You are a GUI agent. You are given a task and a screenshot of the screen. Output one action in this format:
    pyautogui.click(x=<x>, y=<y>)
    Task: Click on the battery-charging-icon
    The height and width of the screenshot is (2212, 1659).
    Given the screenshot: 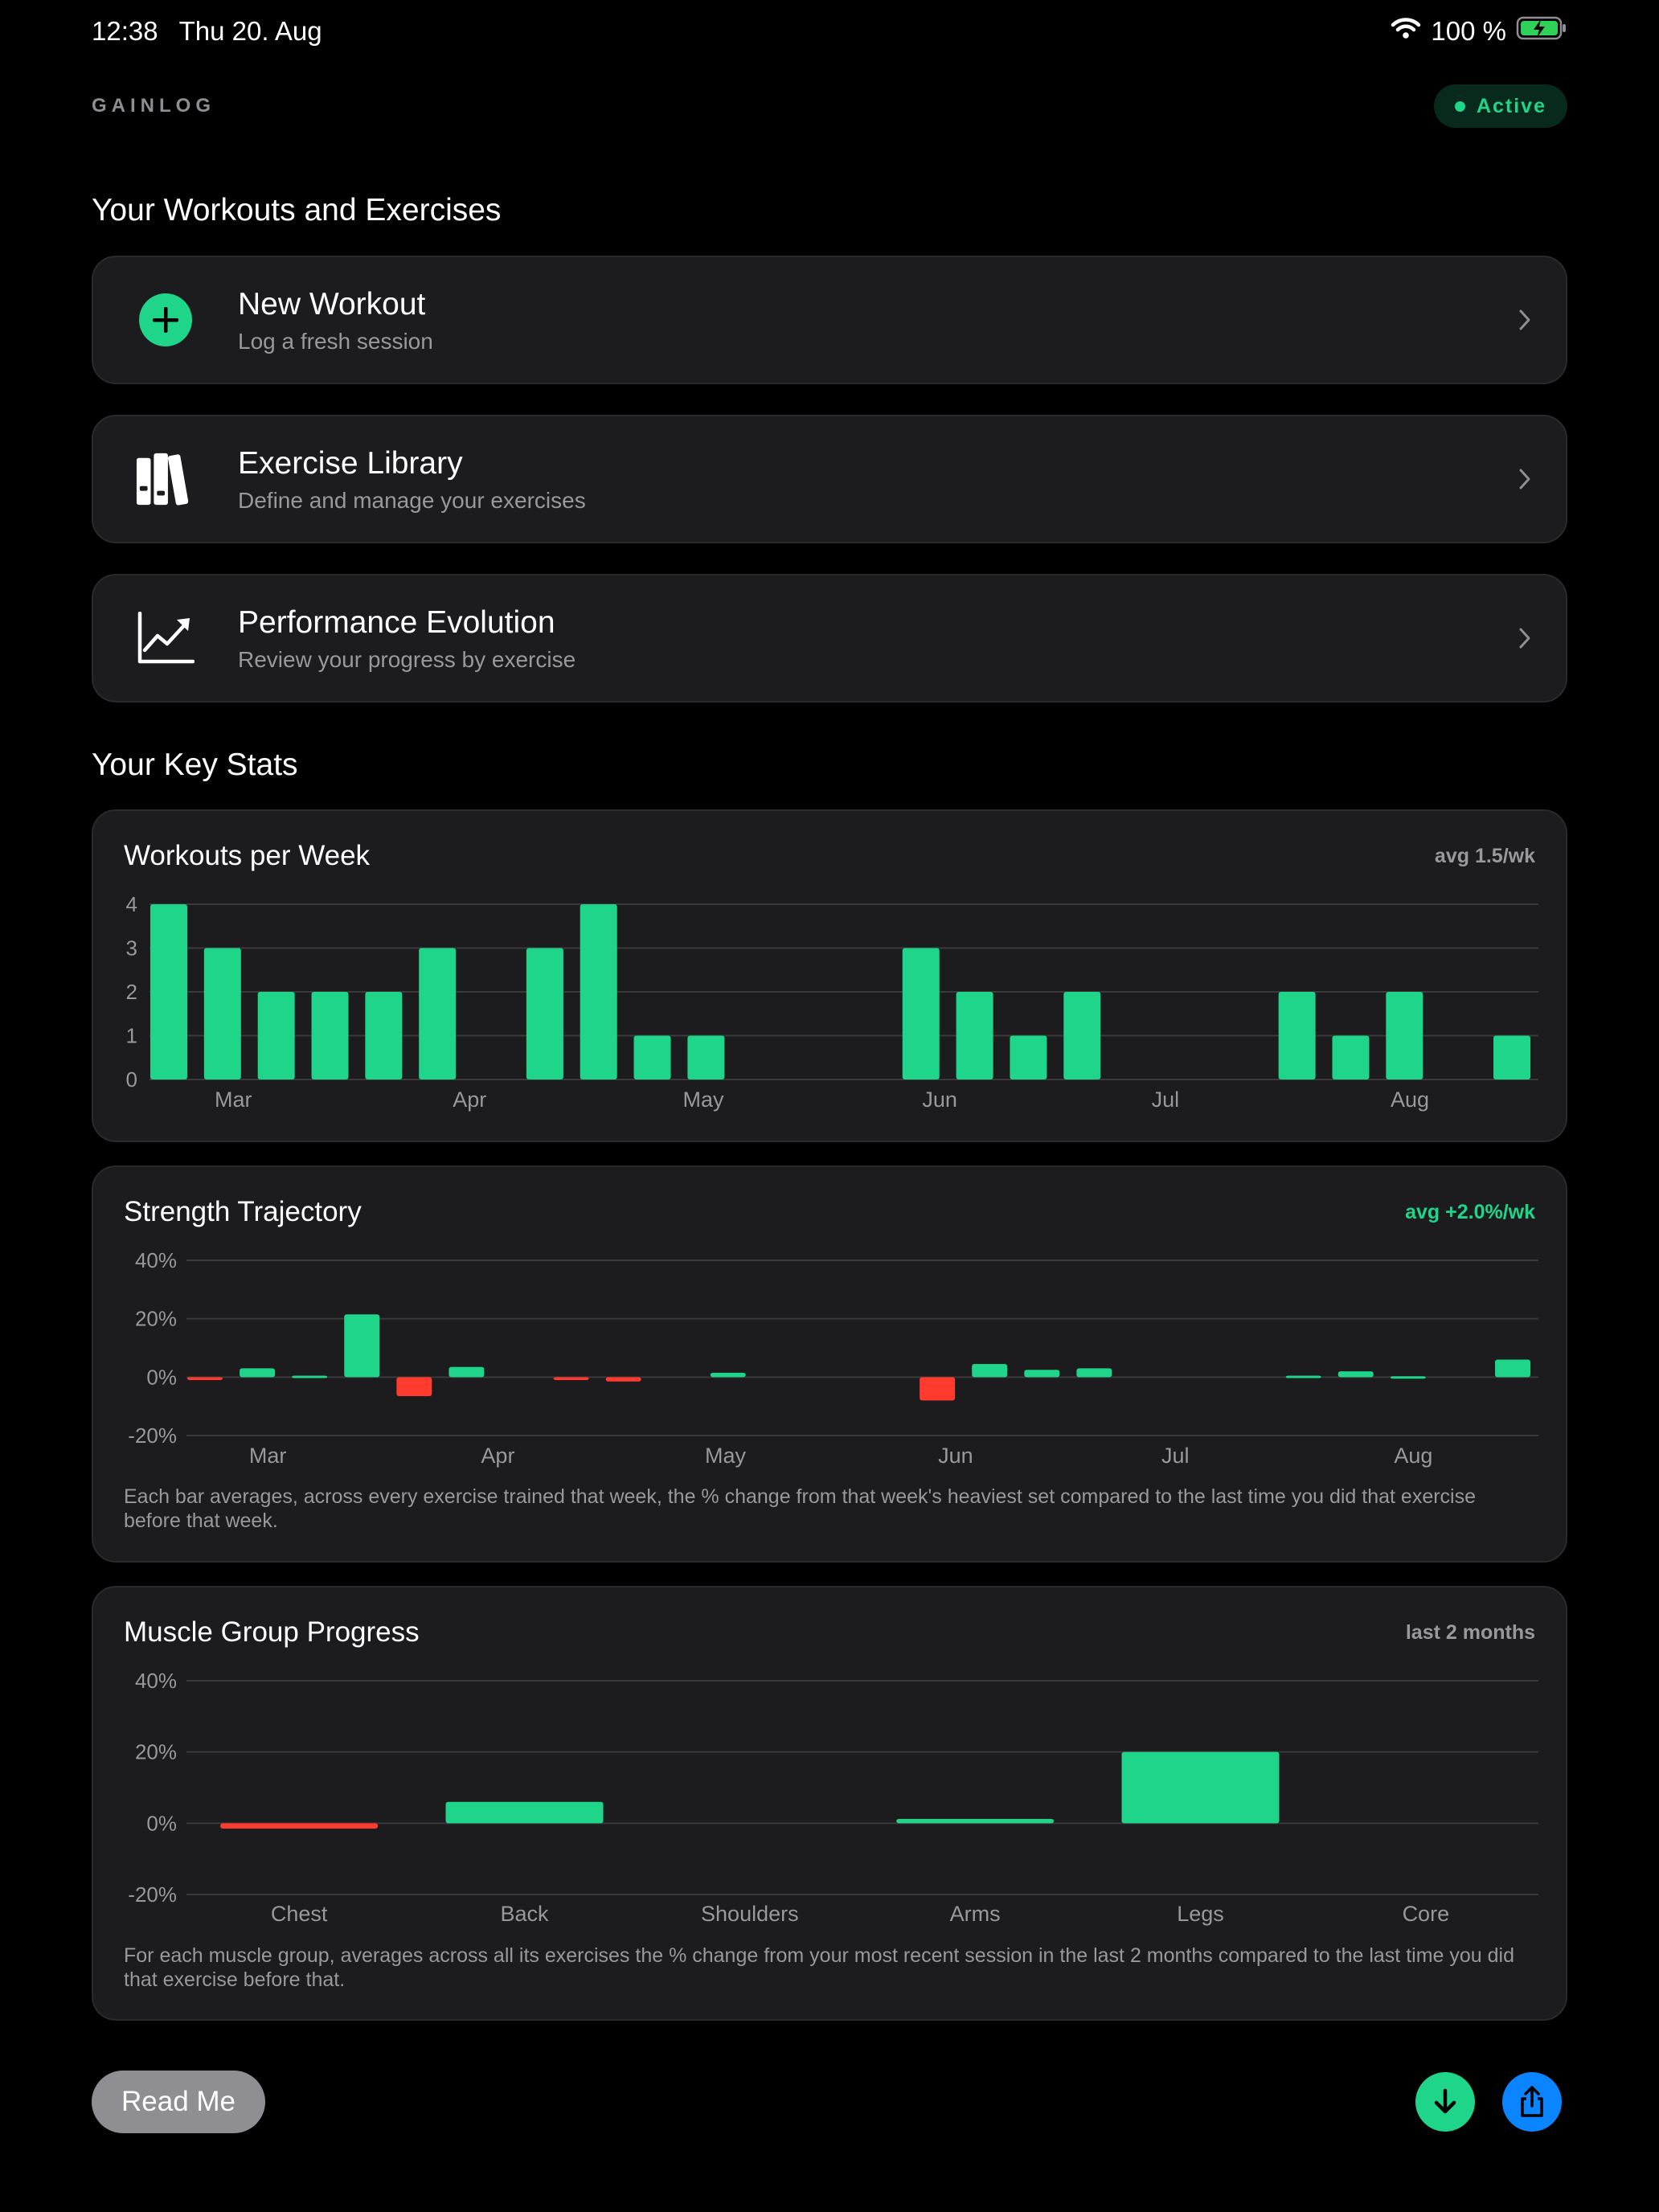 What is the action you would take?
    pyautogui.click(x=1541, y=31)
    